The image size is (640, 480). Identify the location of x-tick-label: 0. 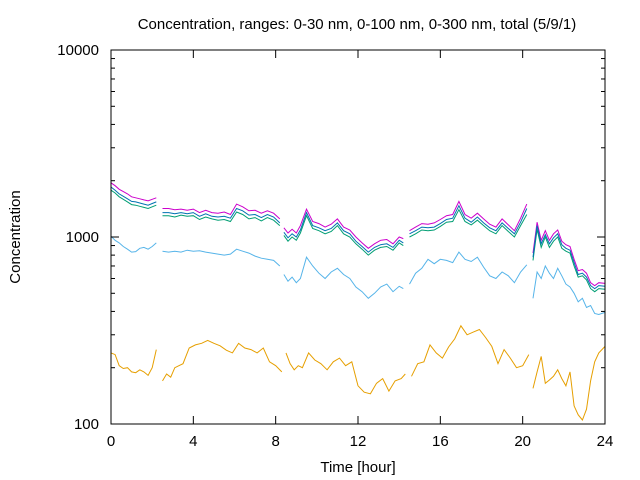
(111, 441).